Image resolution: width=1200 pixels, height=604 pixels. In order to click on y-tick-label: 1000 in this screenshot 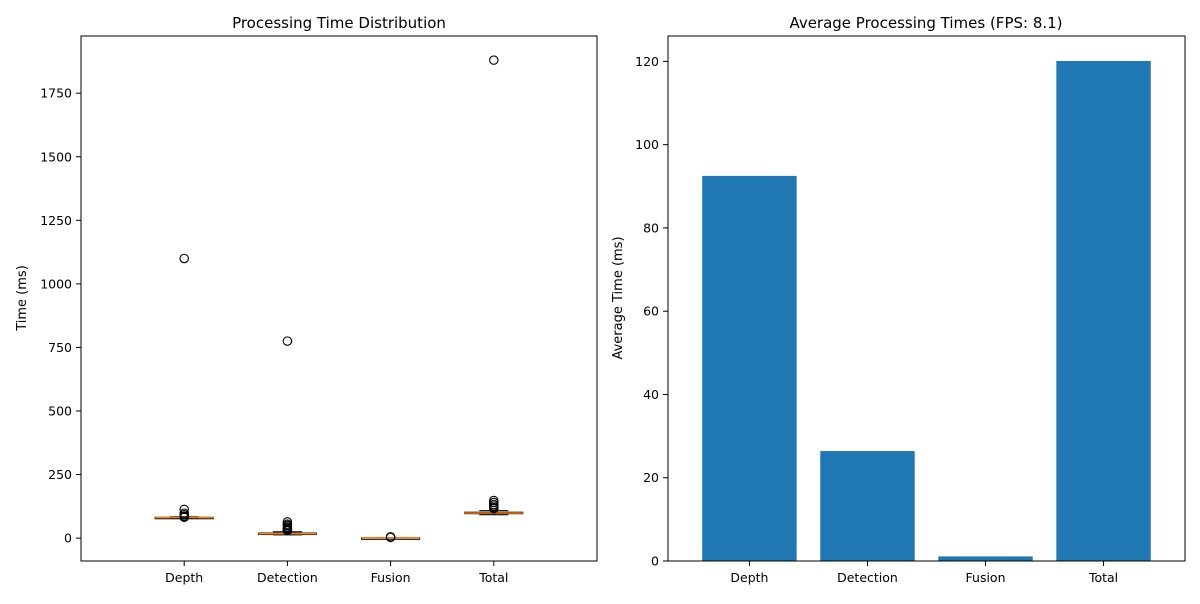, I will do `click(56, 283)`.